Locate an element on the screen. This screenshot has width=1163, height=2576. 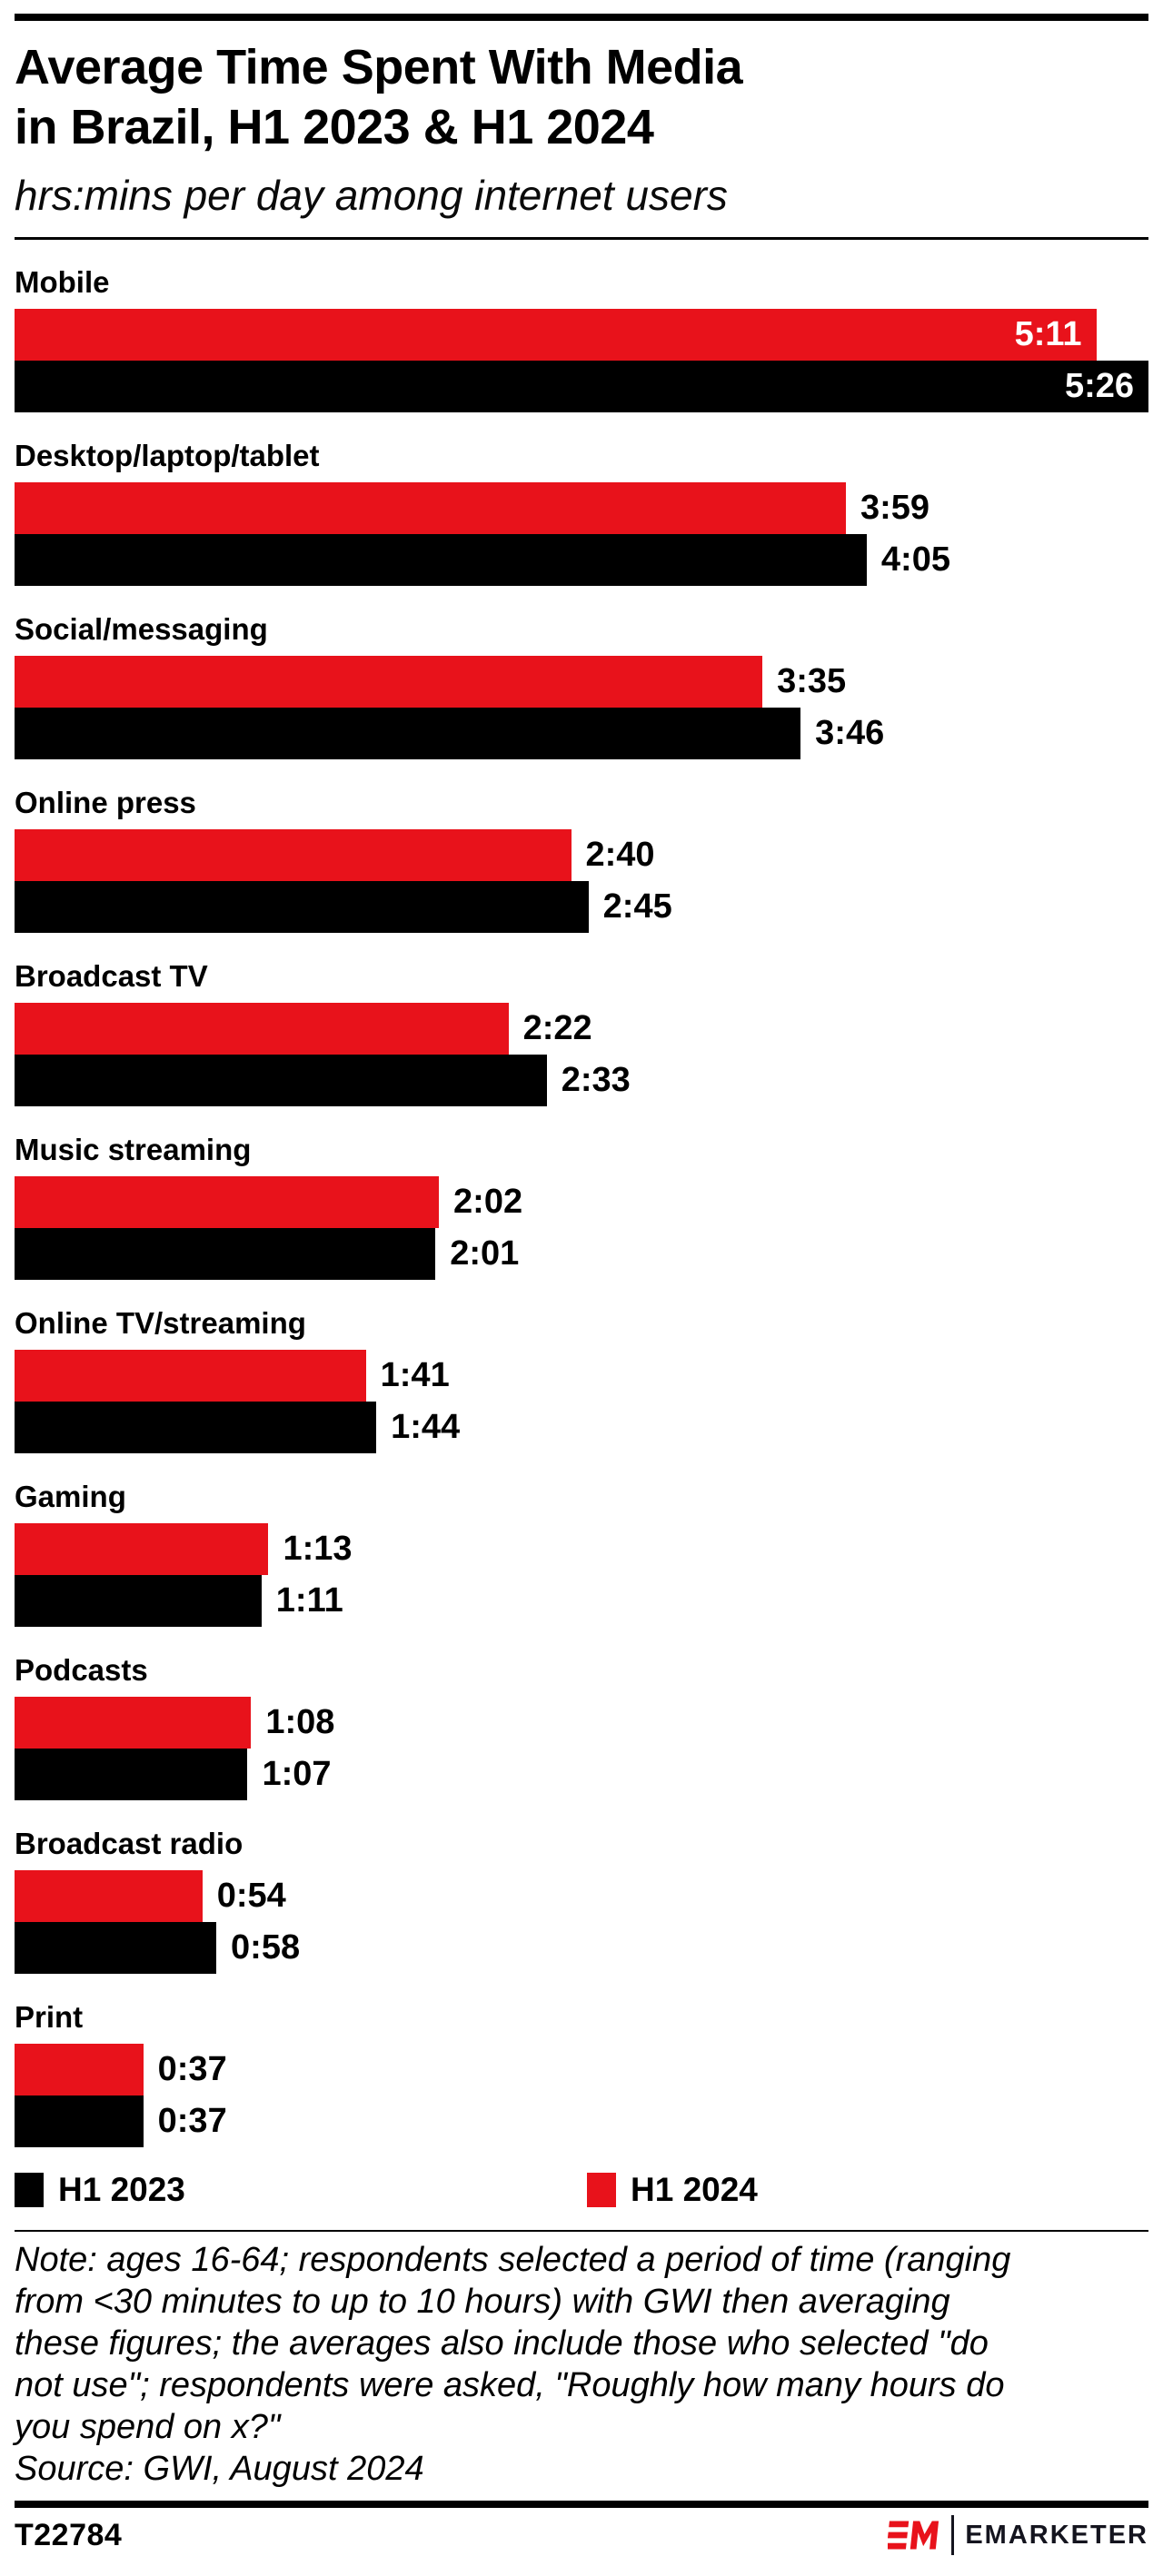
bar-row: 3:46 is located at coordinates (581, 733).